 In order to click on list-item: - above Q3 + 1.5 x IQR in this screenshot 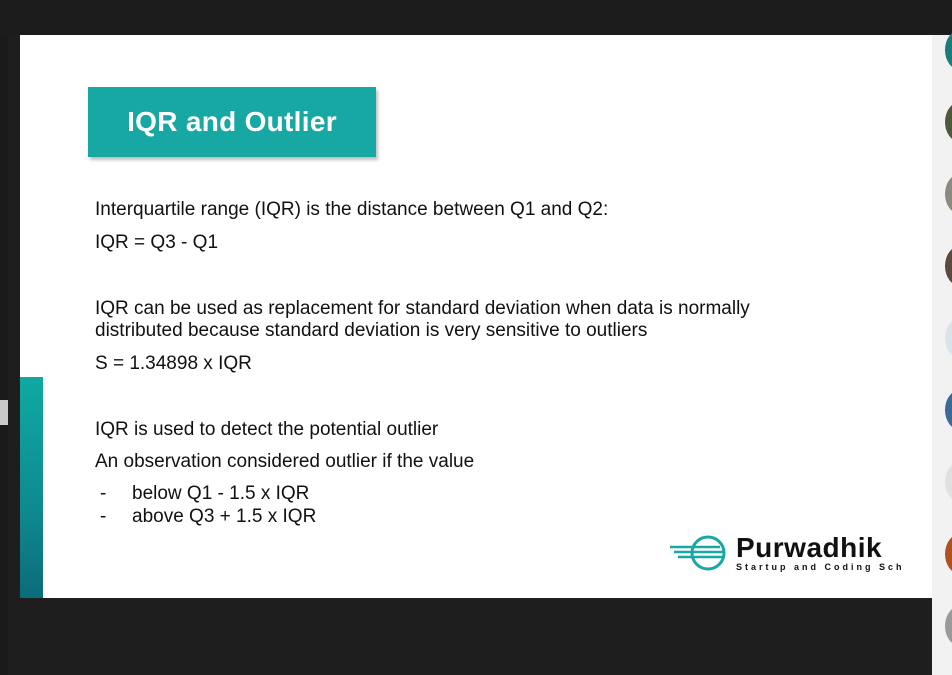, I will do `click(208, 516)`.